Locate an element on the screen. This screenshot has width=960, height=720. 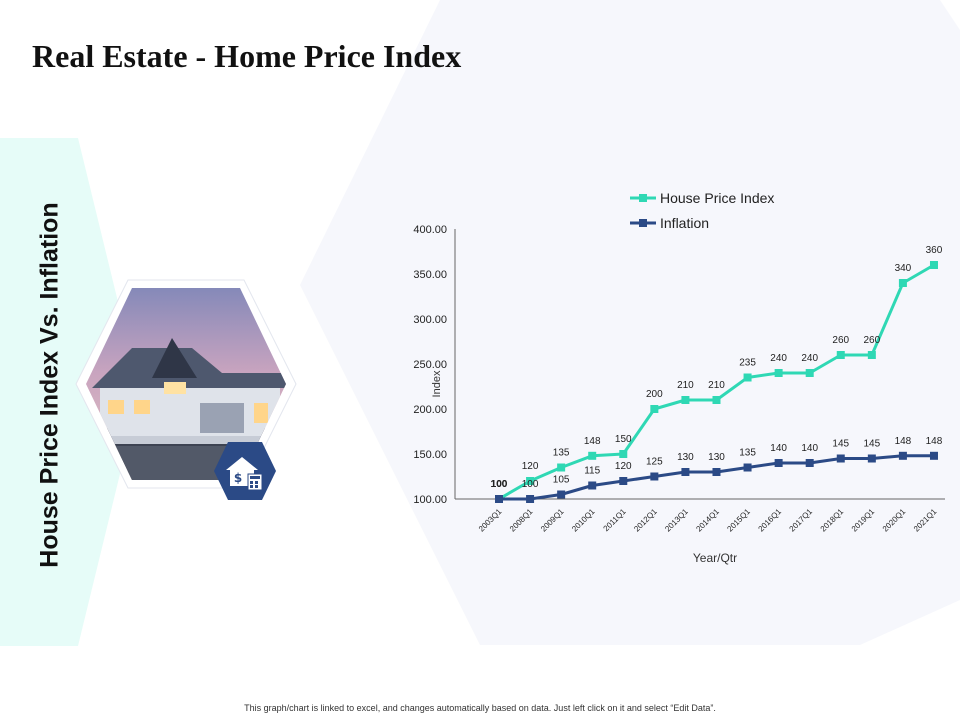
data-label: 340 is located at coordinates (903, 268).